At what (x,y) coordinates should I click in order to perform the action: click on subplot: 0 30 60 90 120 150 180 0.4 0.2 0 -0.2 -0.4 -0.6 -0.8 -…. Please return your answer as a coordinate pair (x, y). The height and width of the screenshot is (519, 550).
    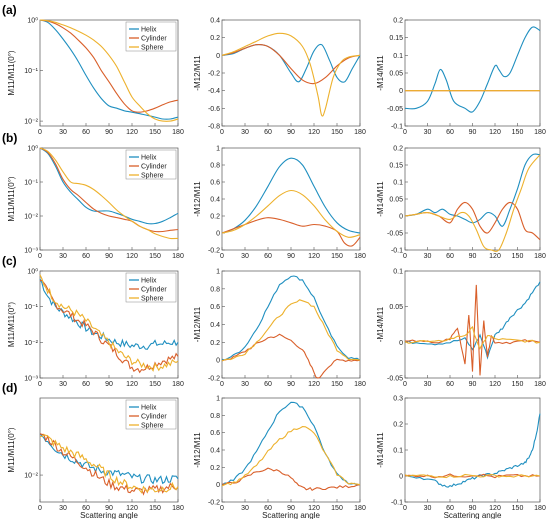
    Looking at the image, I should click on (279, 77).